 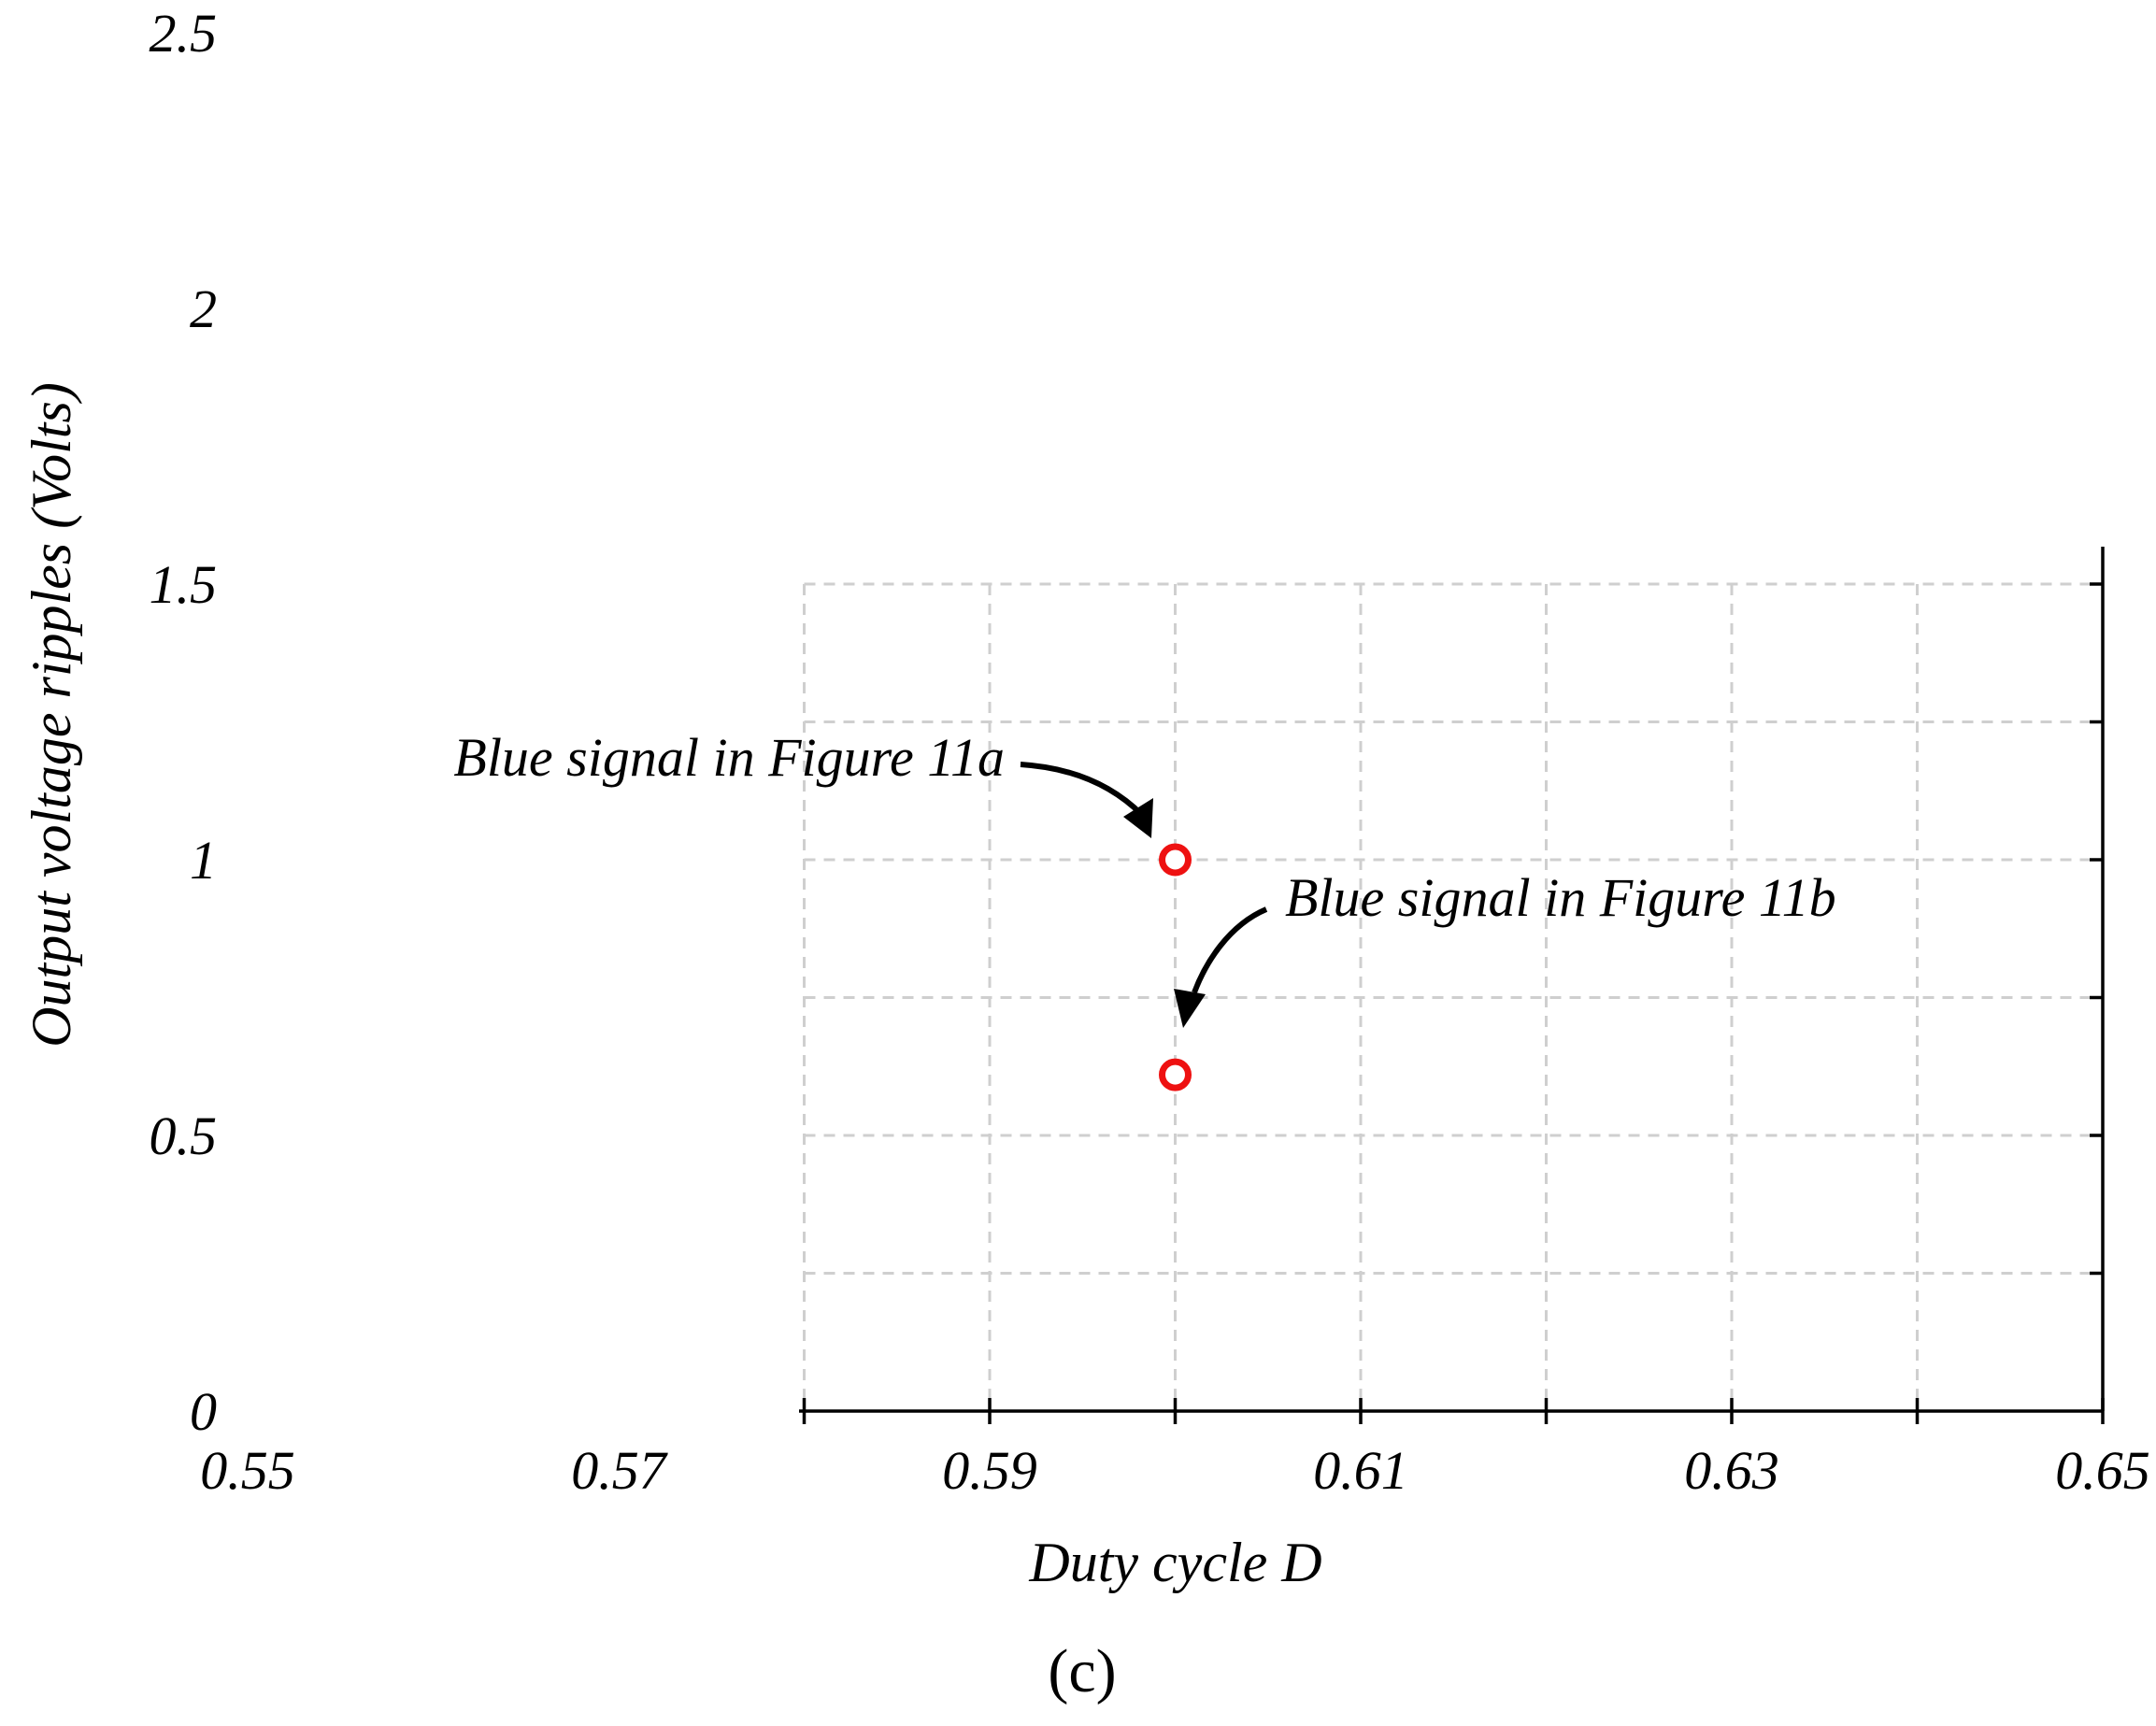 What do you see at coordinates (1082, 790) in the screenshot?
I see `arrow-figure-11a` at bounding box center [1082, 790].